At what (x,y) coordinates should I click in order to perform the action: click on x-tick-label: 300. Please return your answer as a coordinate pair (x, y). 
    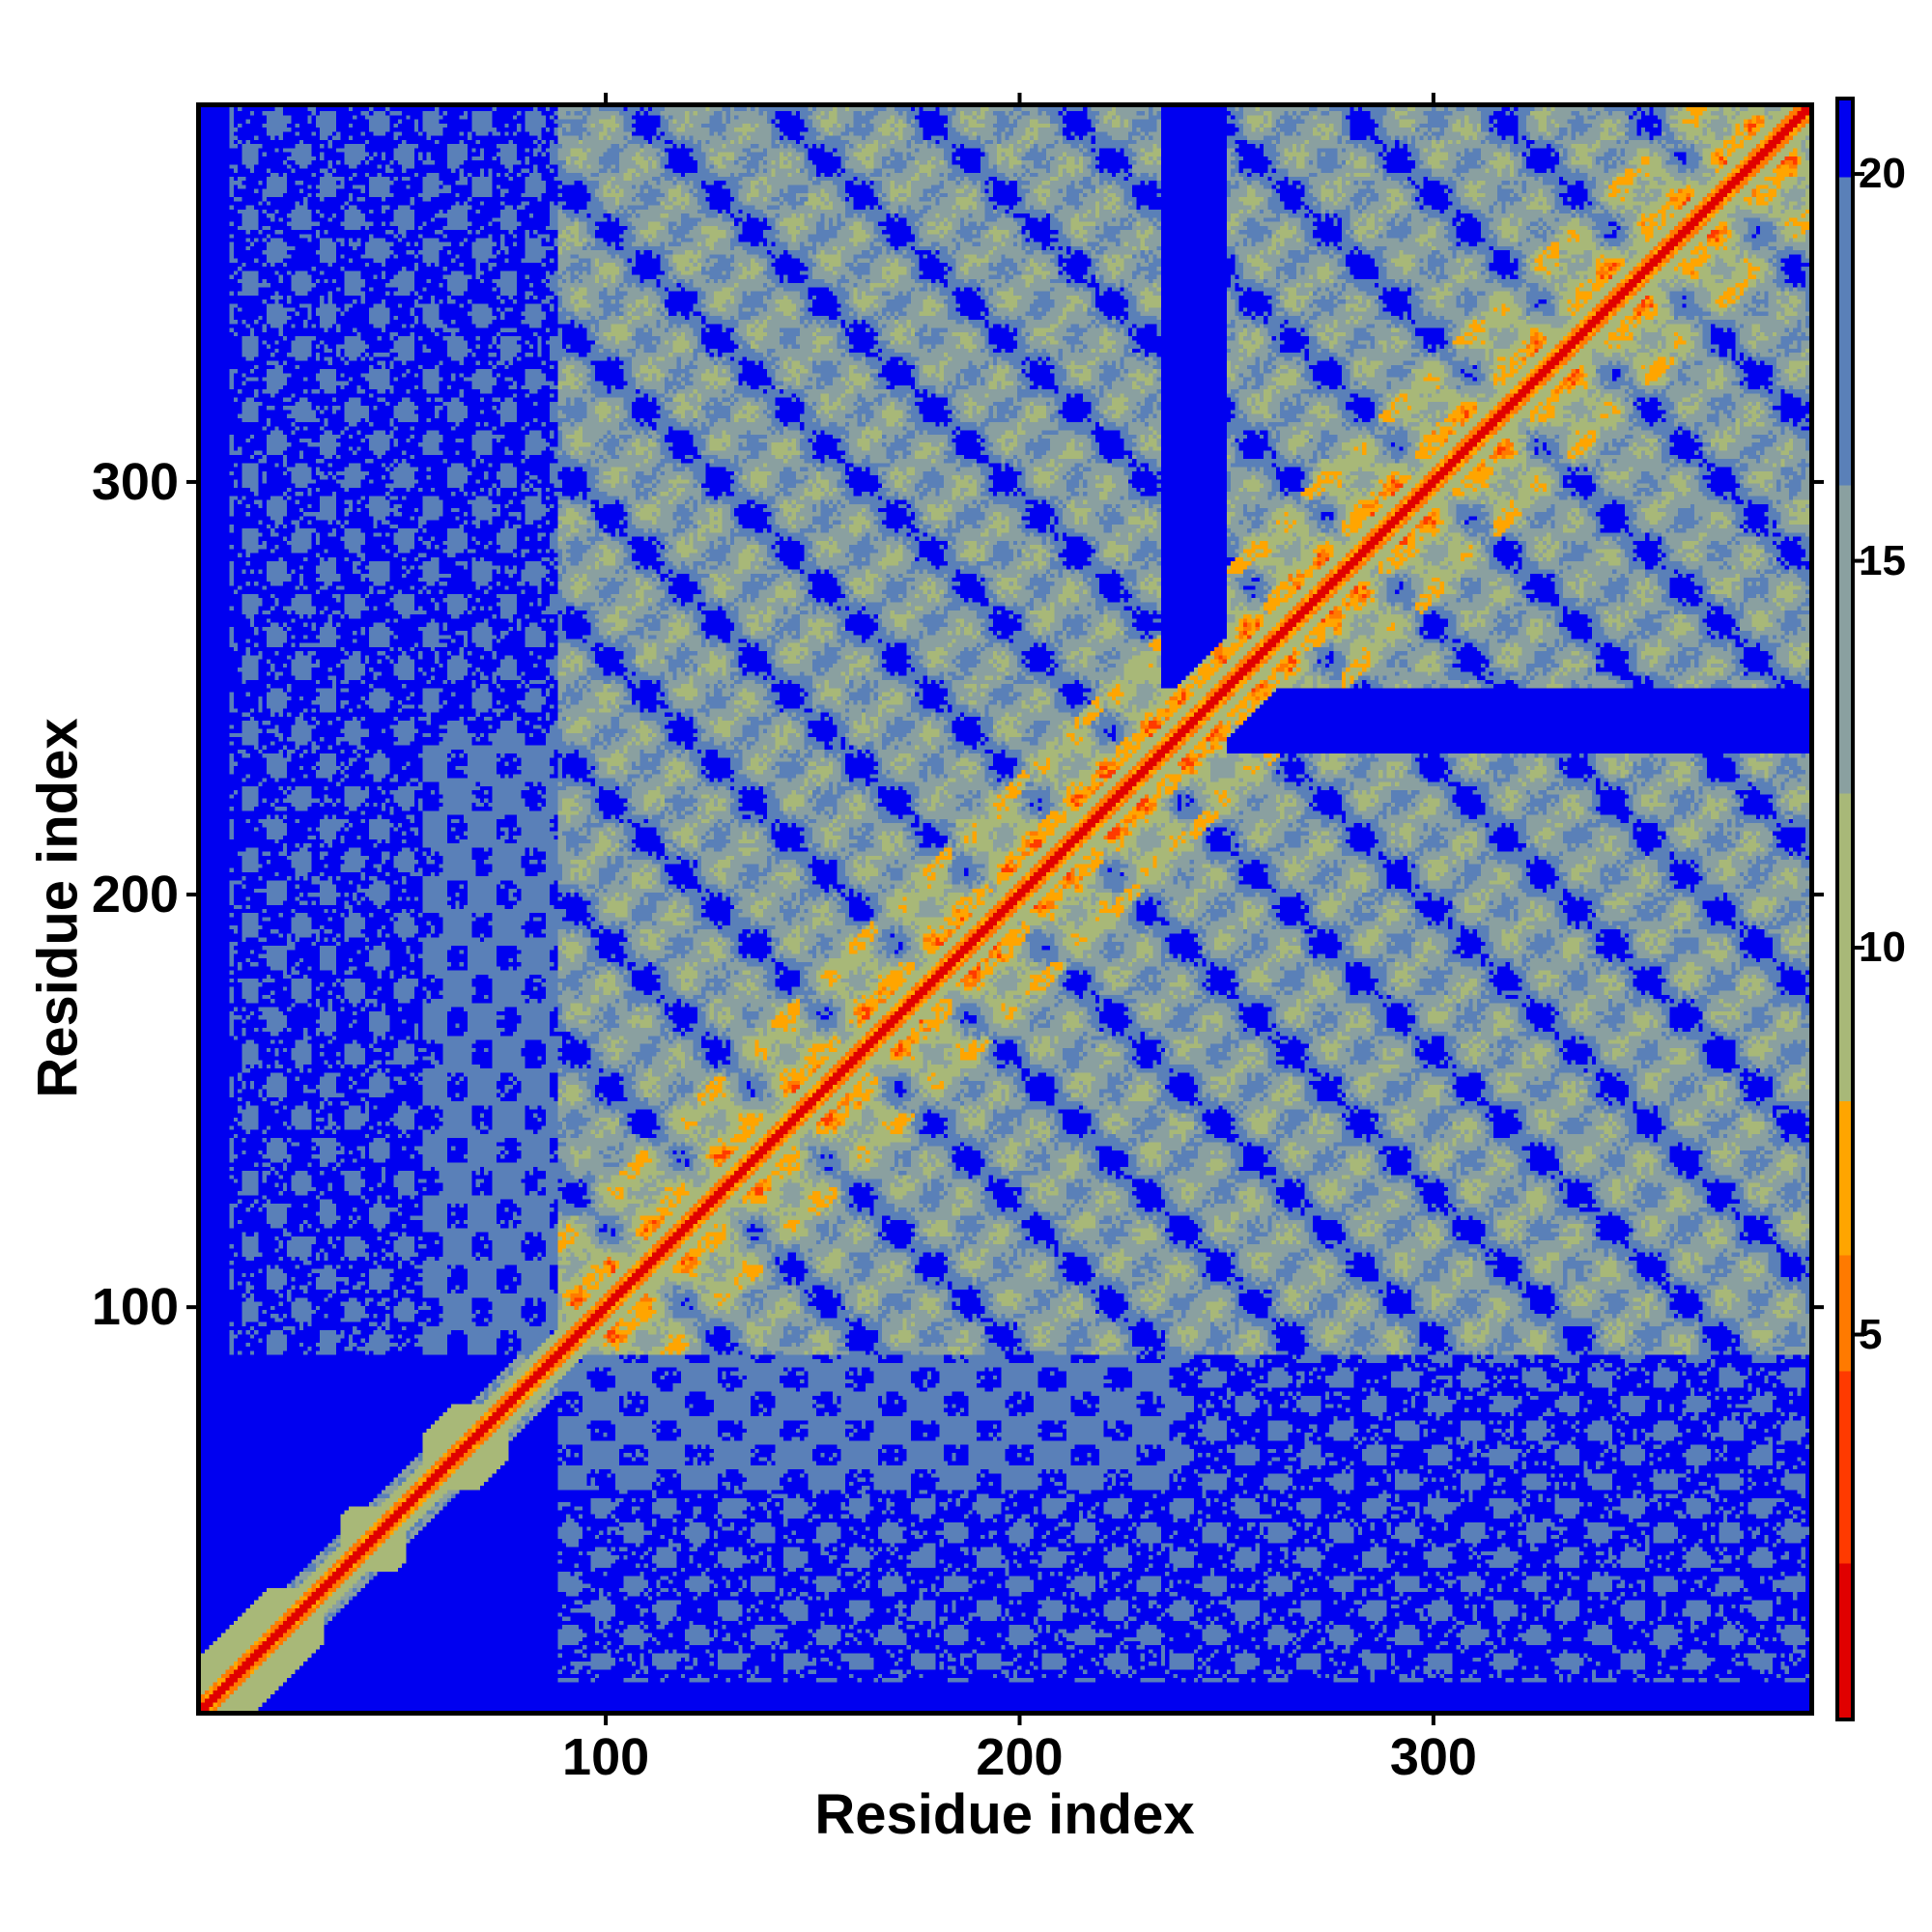
    Looking at the image, I should click on (1433, 1757).